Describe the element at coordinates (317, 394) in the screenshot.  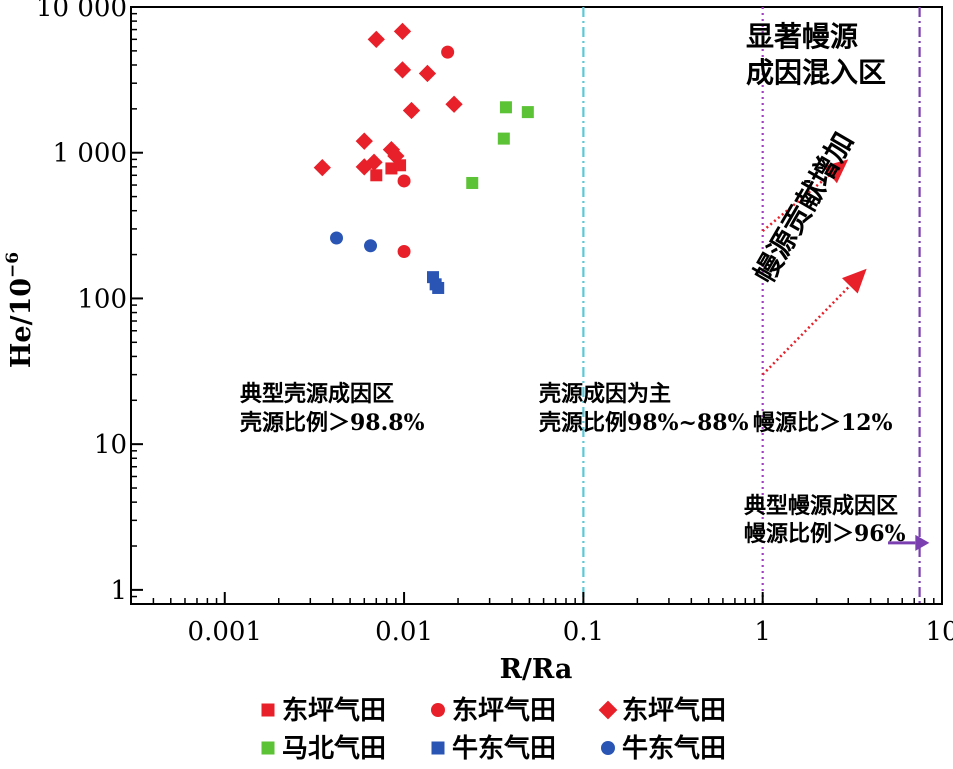
I see `zone-crustal-title: 典型壳源成因区` at that location.